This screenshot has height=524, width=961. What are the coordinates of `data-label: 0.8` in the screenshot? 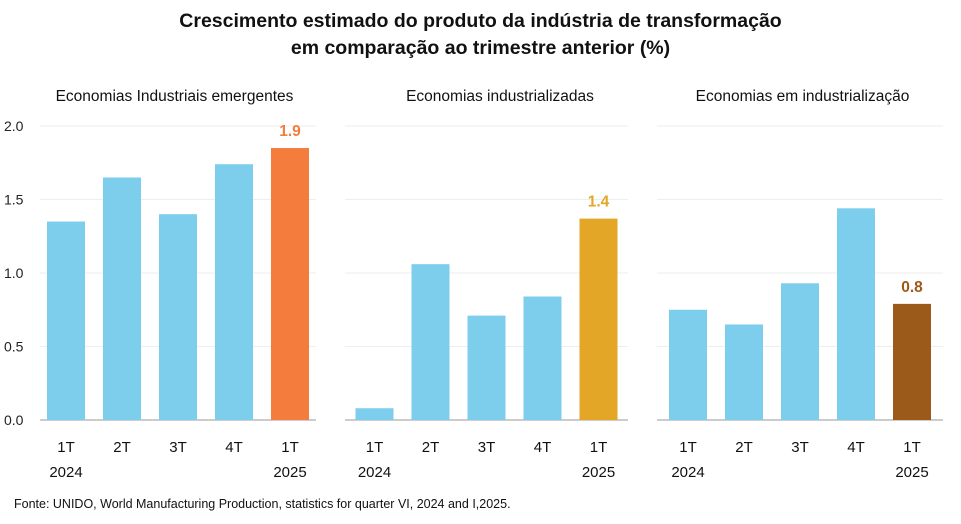 It's located at (912, 287).